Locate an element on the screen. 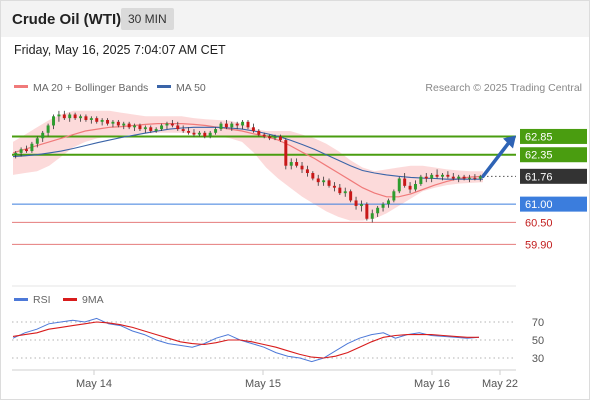  ma50-legend-swatch is located at coordinates (164, 86).